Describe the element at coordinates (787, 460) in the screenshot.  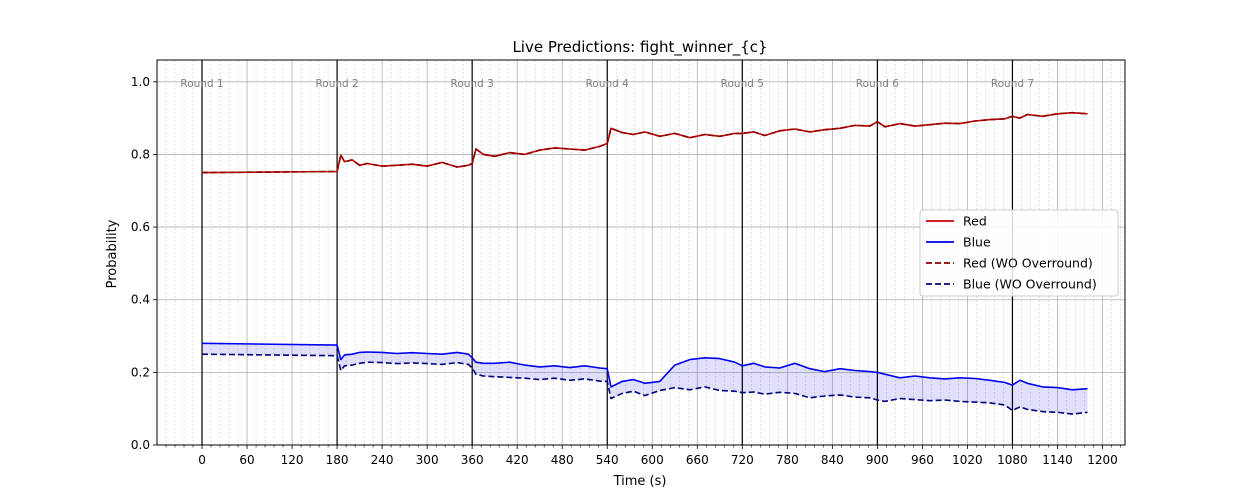
I see `x-tick-label: 780` at that location.